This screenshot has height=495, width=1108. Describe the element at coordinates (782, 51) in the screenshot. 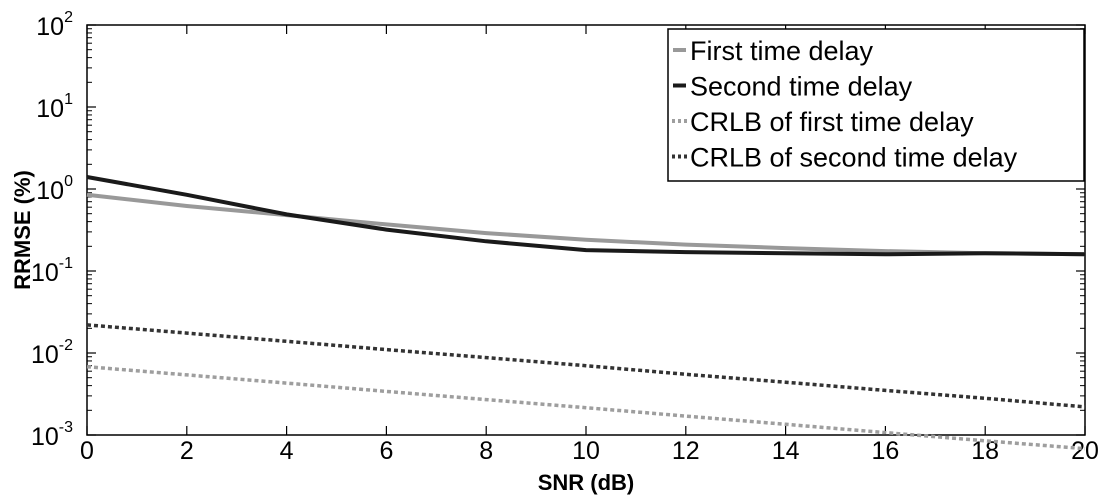

I see `legend-label: First time delay` at that location.